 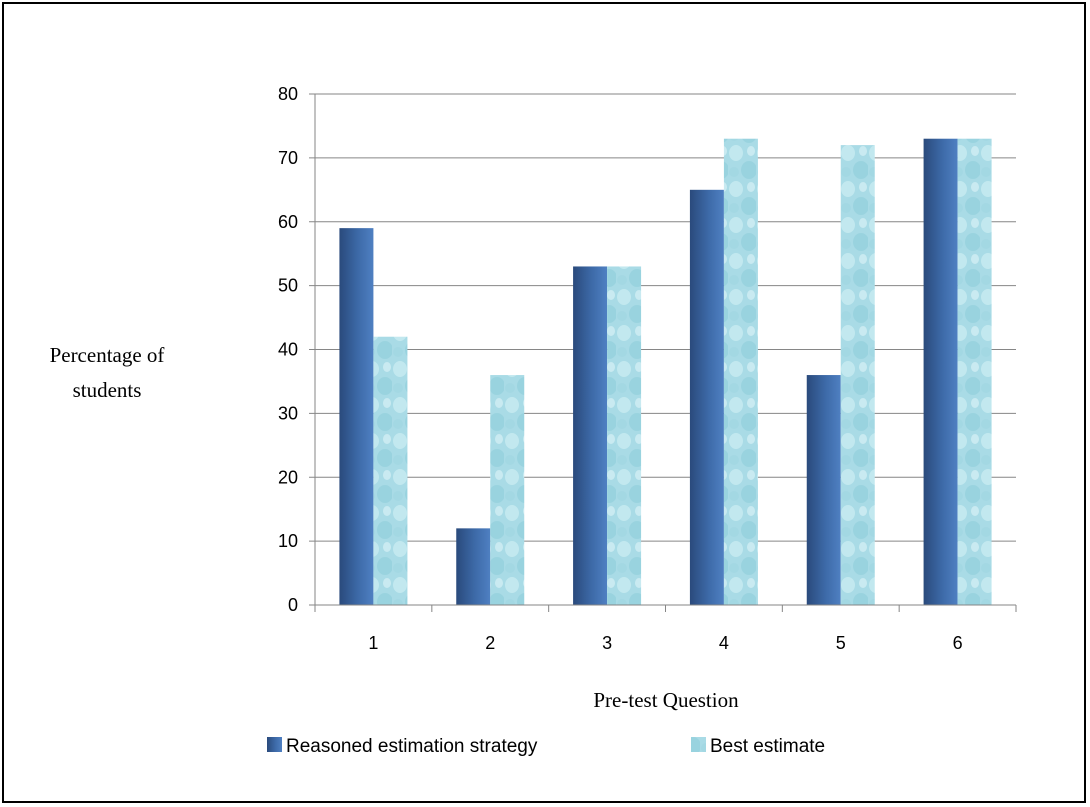 I want to click on x-tick-label: 1, so click(x=373, y=643).